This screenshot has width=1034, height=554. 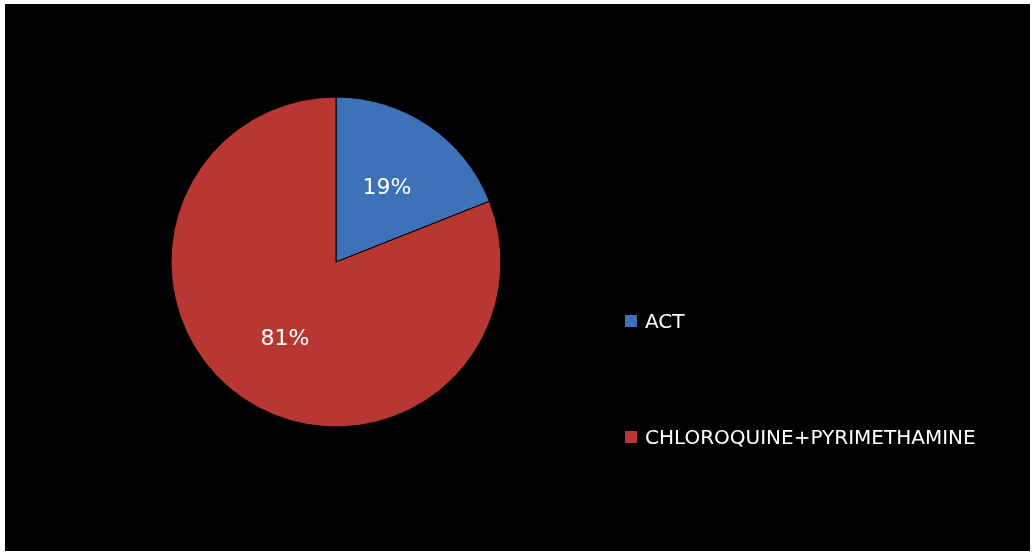 What do you see at coordinates (665, 321) in the screenshot?
I see `legend-label: ACT` at bounding box center [665, 321].